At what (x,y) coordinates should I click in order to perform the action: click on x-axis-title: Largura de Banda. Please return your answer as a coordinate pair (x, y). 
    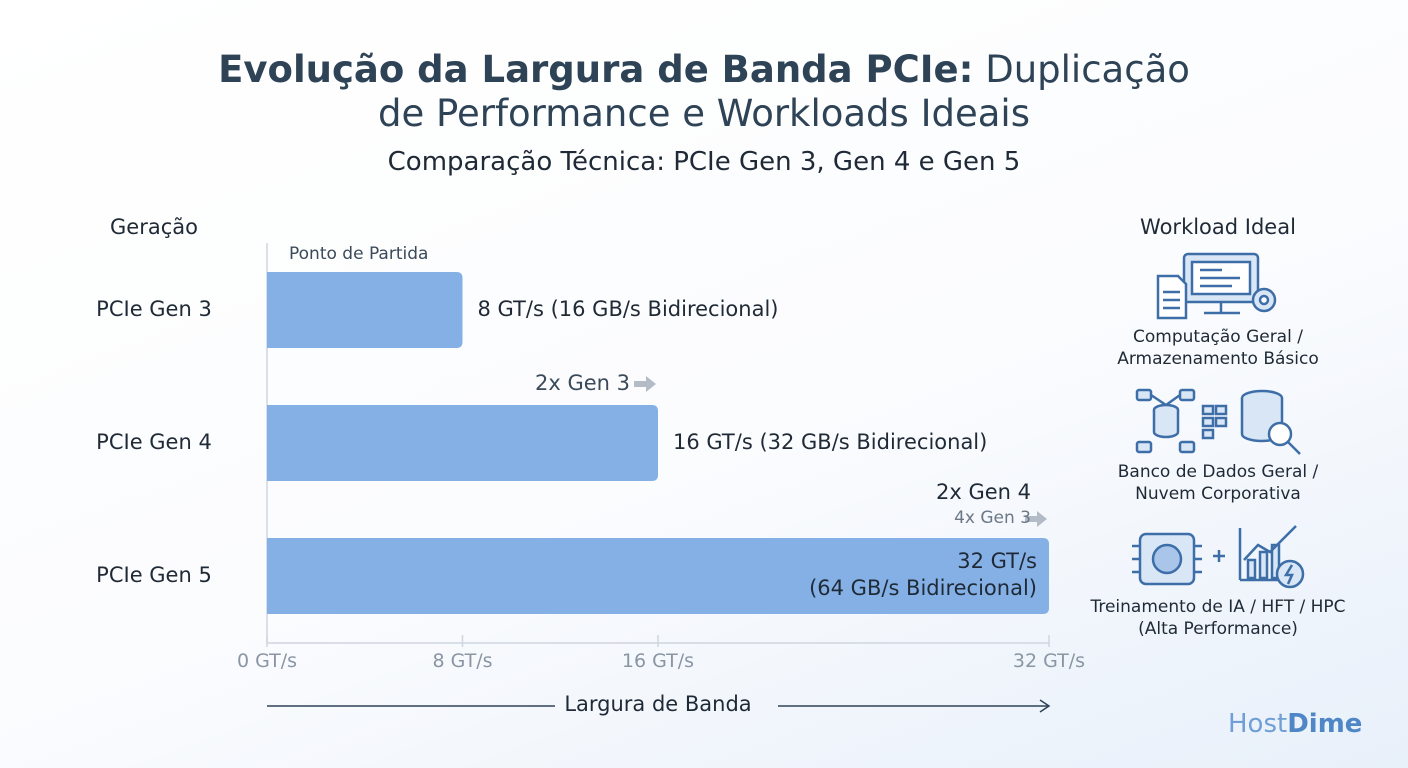
    Looking at the image, I should click on (658, 704).